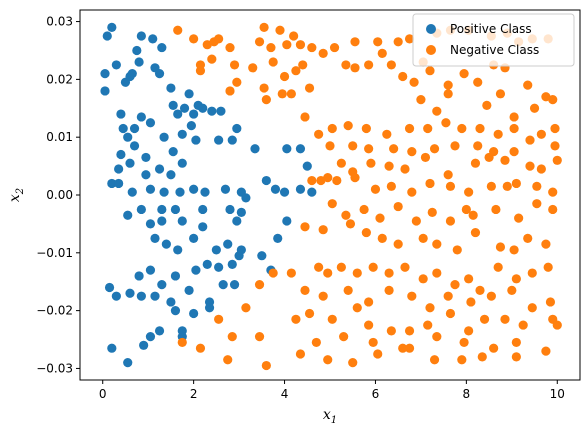 The image size is (588, 433). What do you see at coordinates (59, 79) in the screenshot?
I see `y-tick-label: 0.02` at bounding box center [59, 79].